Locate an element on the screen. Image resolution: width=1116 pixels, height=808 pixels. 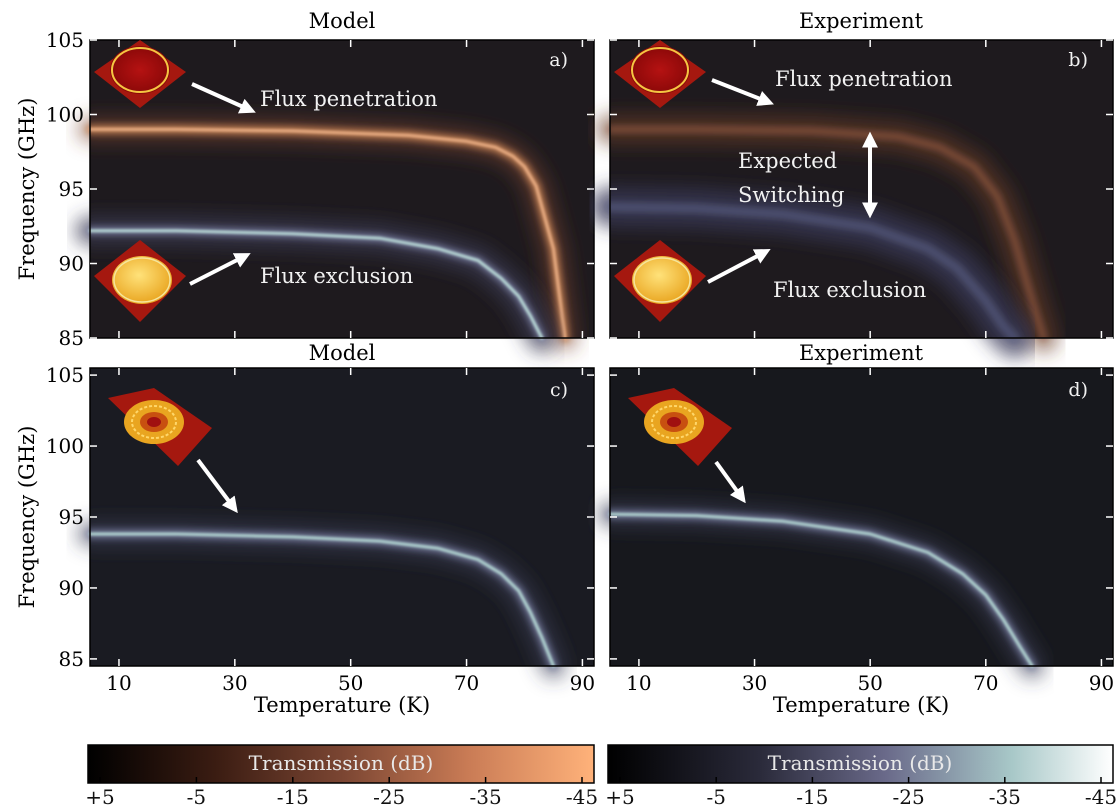
x-axis-label-right: Temperature (K) is located at coordinates (861, 705).